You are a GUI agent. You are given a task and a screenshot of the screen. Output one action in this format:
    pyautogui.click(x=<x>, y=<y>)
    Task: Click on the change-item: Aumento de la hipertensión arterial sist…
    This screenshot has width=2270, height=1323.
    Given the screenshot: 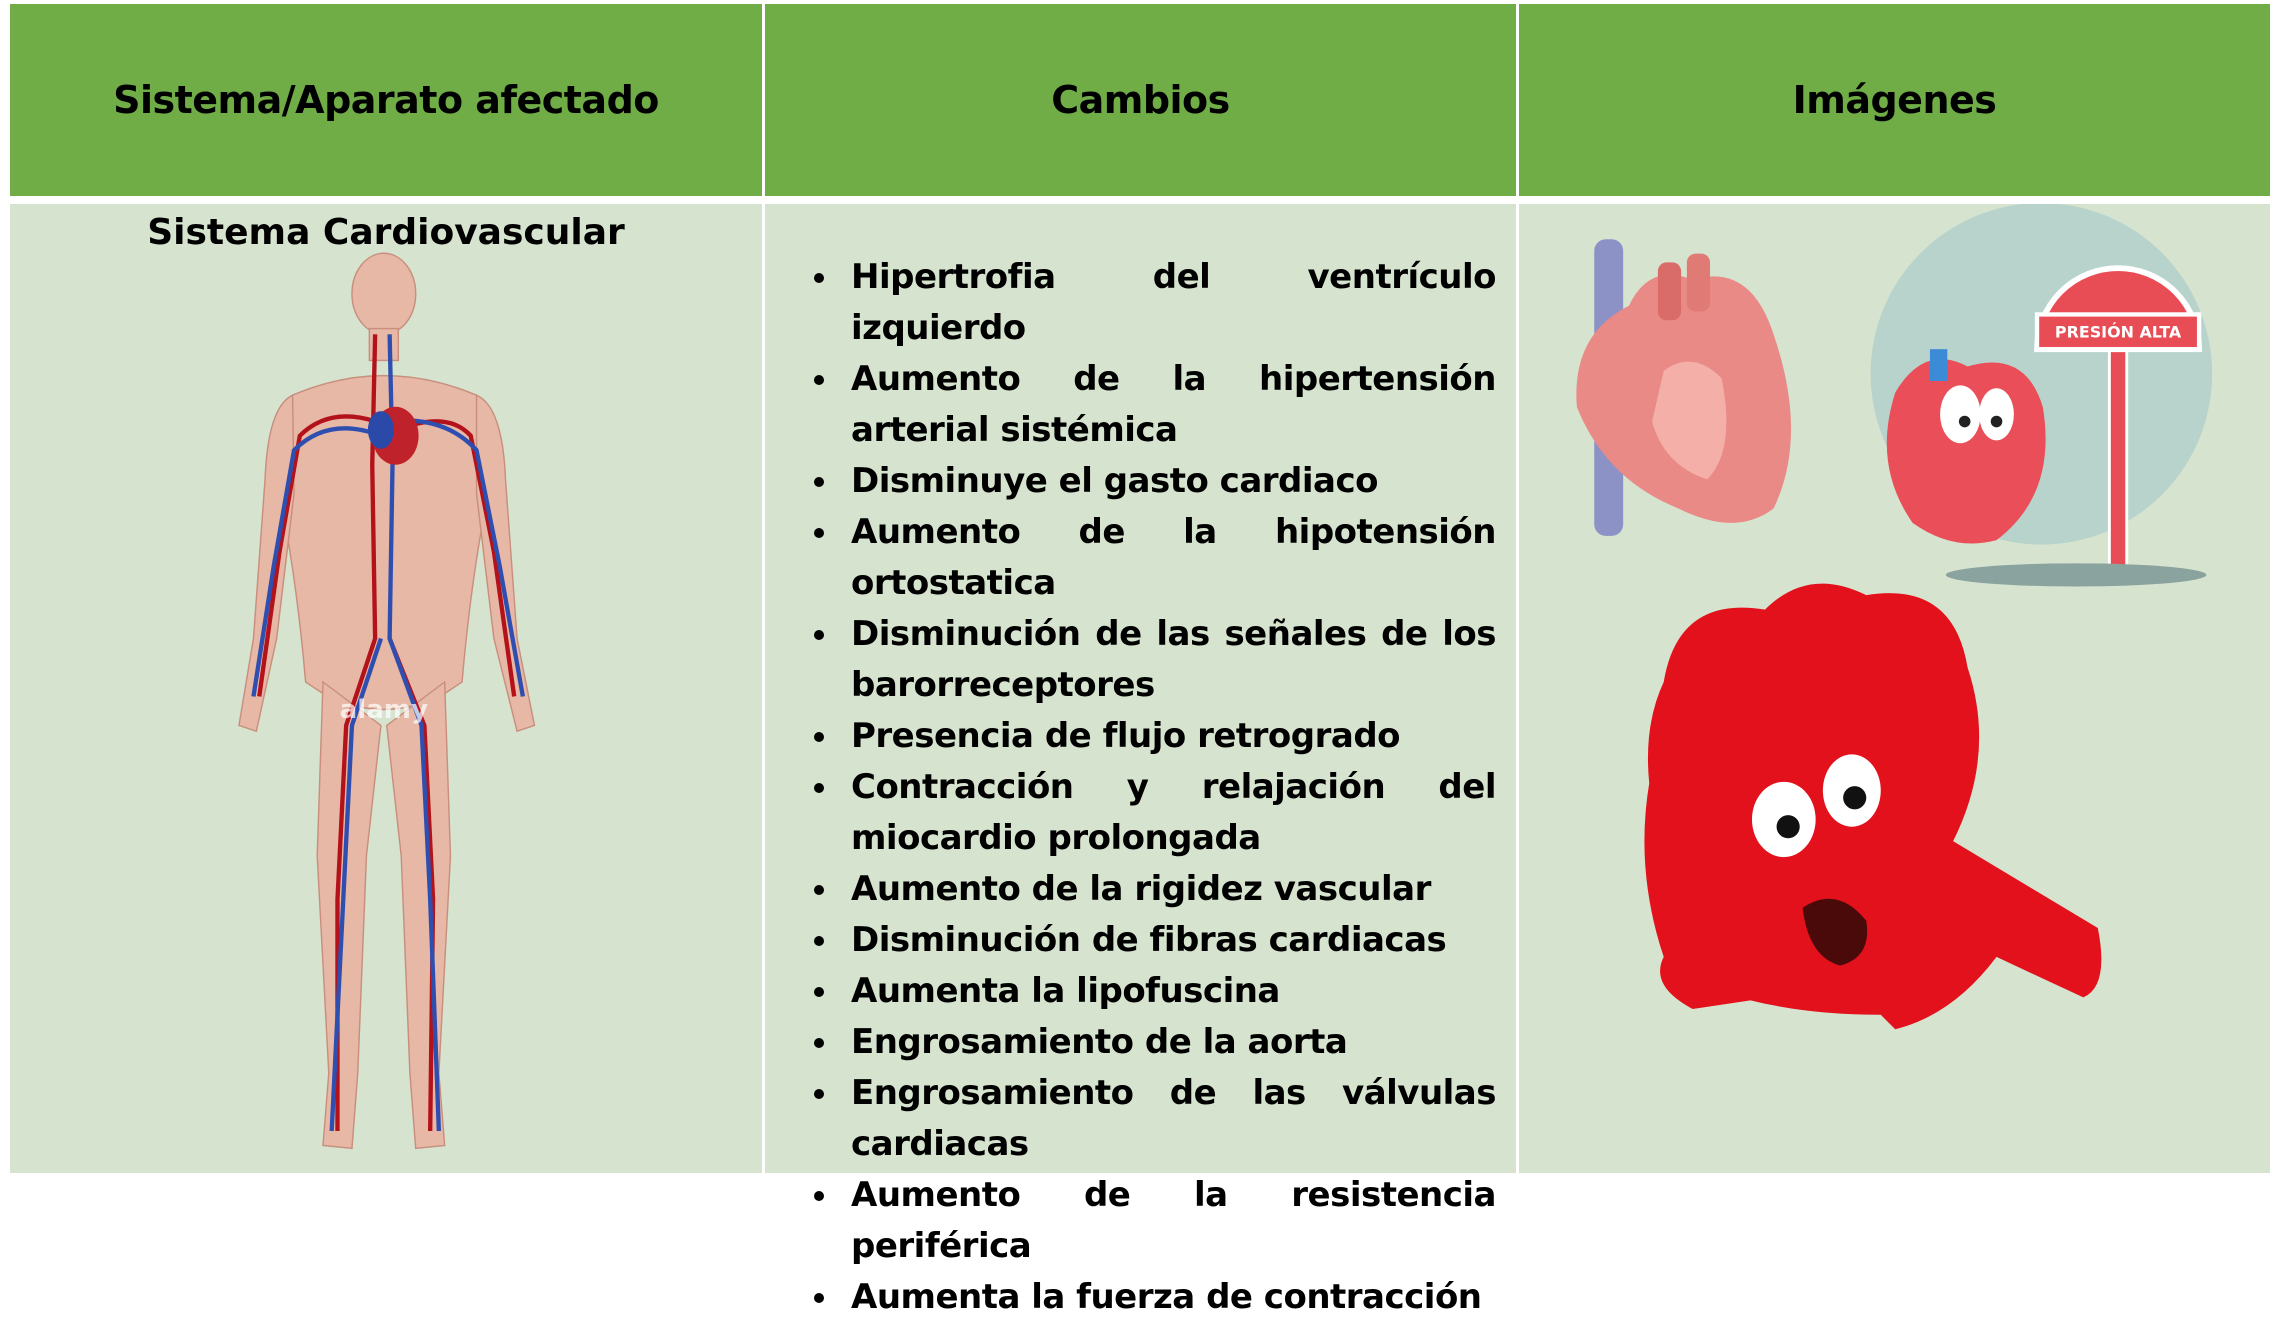 What is the action you would take?
    pyautogui.click(x=1169, y=405)
    